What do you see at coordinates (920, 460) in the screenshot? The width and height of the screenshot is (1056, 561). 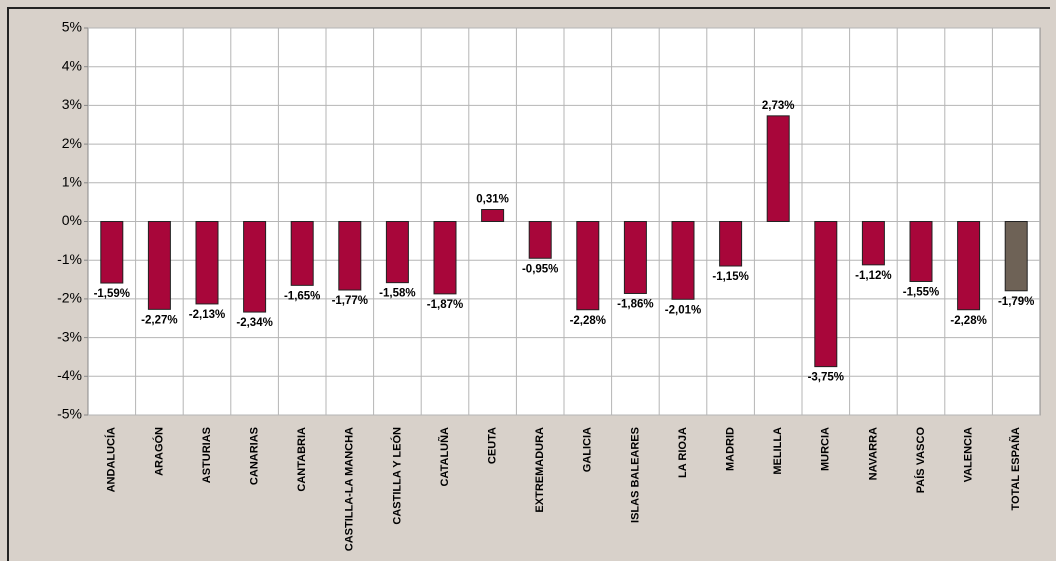 I see `x-tick-label: PAÍS VASCO` at bounding box center [920, 460].